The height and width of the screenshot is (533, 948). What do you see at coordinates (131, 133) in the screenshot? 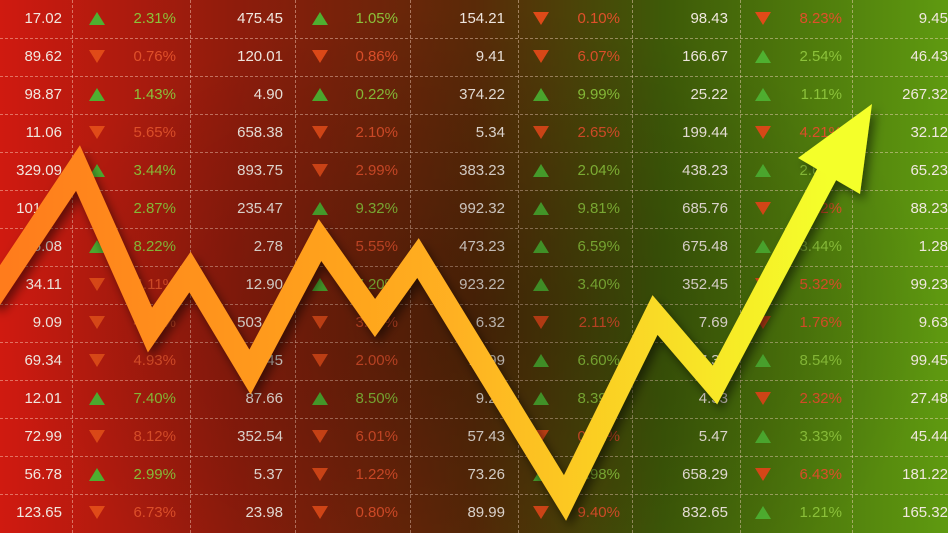
I see `percent-change: 5.65%` at bounding box center [131, 133].